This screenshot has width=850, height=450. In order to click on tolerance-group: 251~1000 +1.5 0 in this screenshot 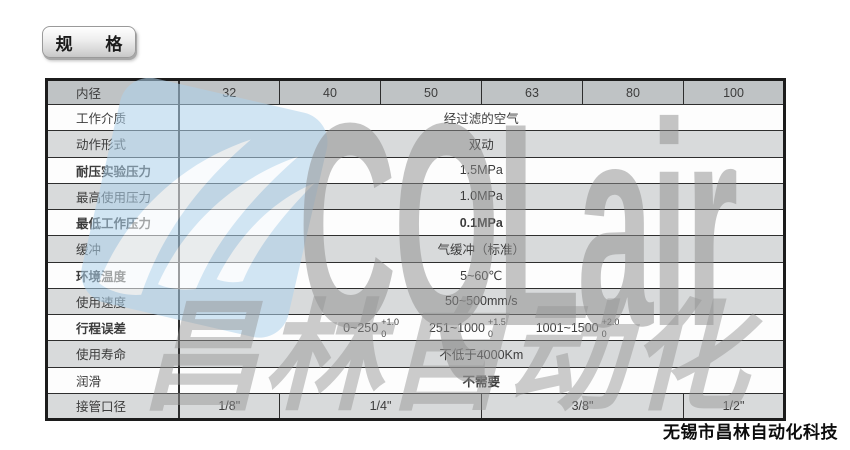, I will do `click(467, 327)`.